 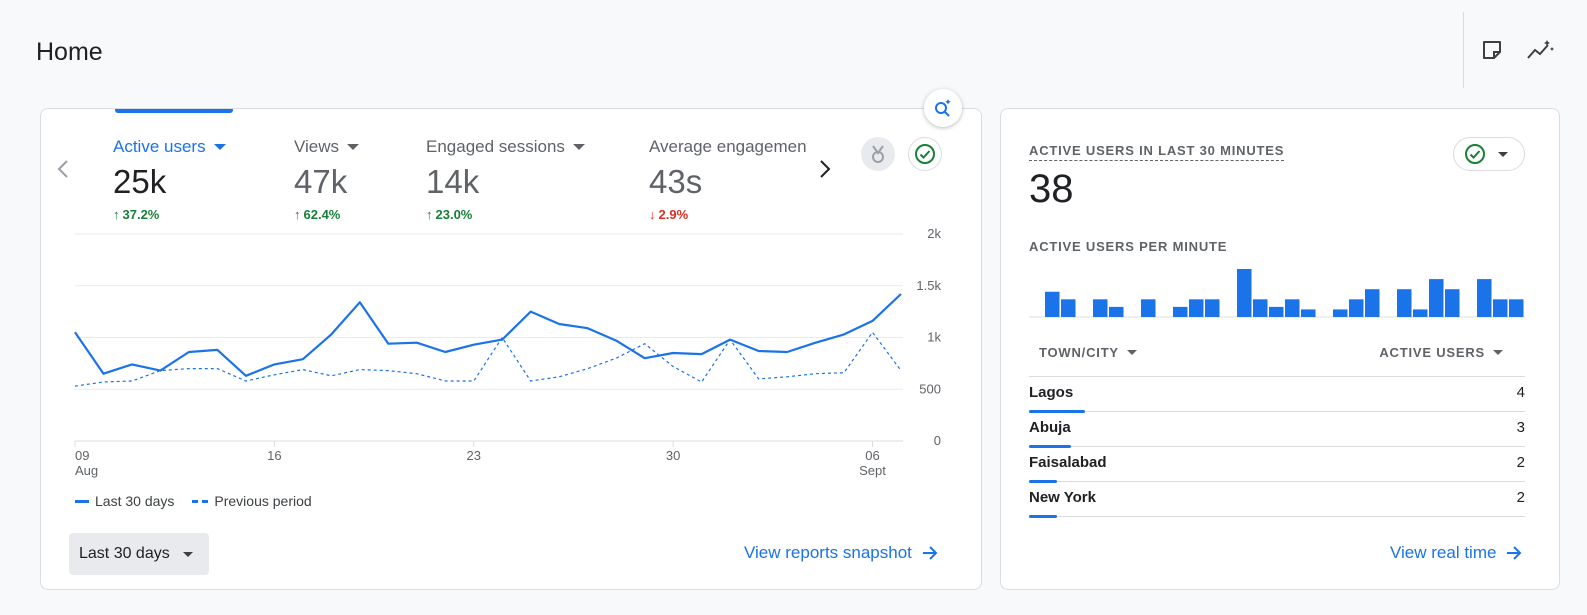 I want to click on y-tick-label: 1.5k, so click(x=928, y=285).